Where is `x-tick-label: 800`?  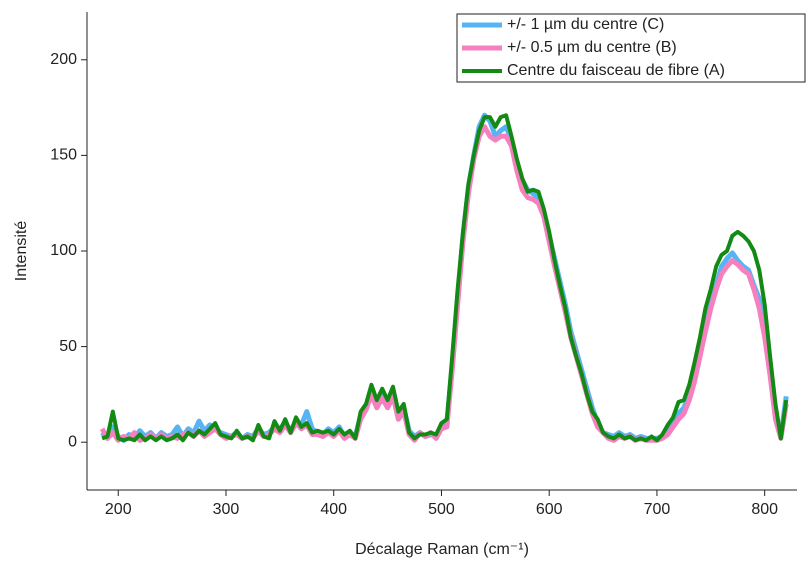 x-tick-label: 800 is located at coordinates (764, 509).